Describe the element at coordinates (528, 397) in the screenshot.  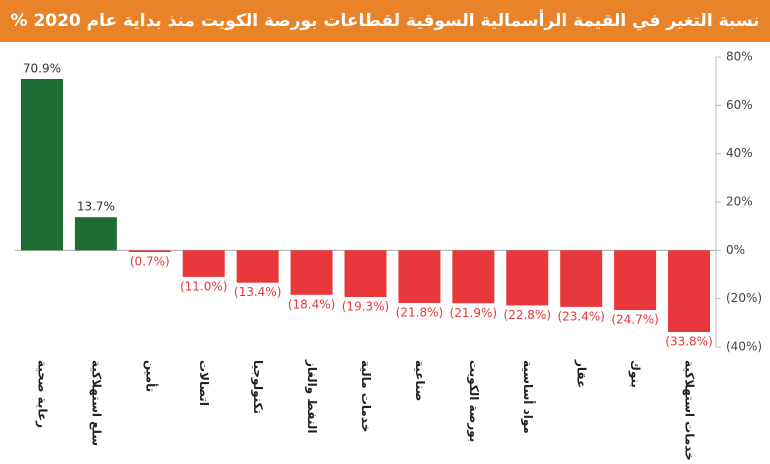
I see `x-tick-label: مواد أساسية` at that location.